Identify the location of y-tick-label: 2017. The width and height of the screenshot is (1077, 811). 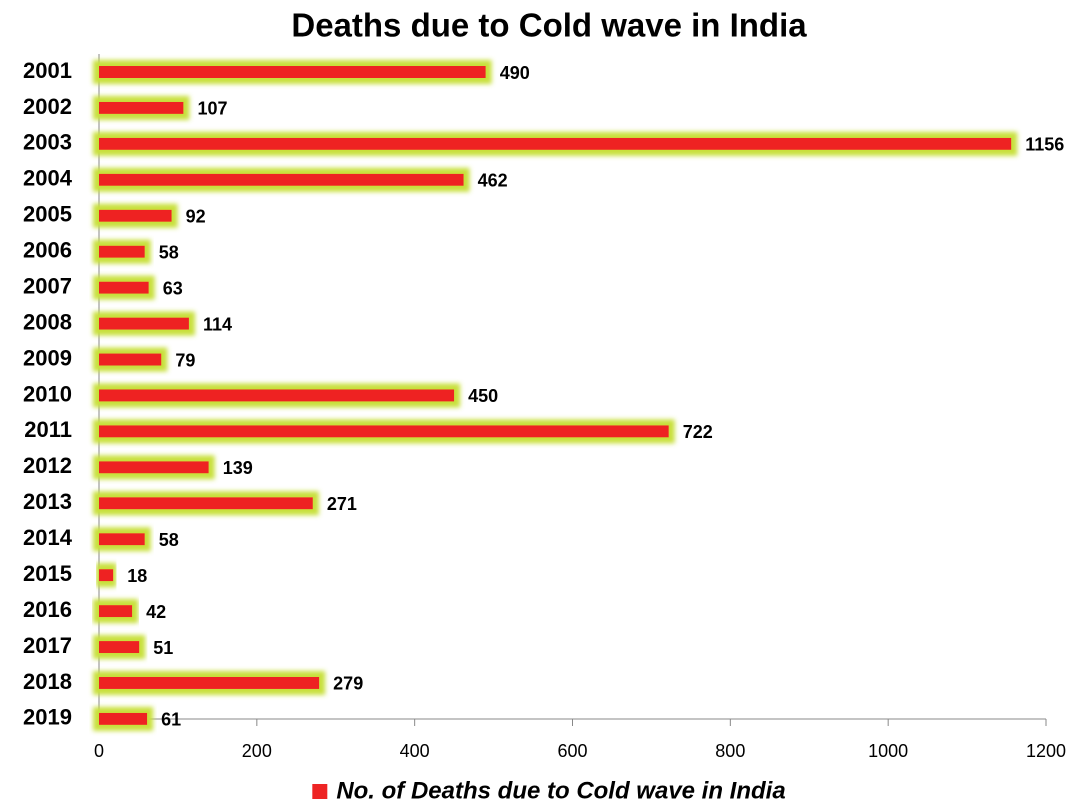
(47, 645).